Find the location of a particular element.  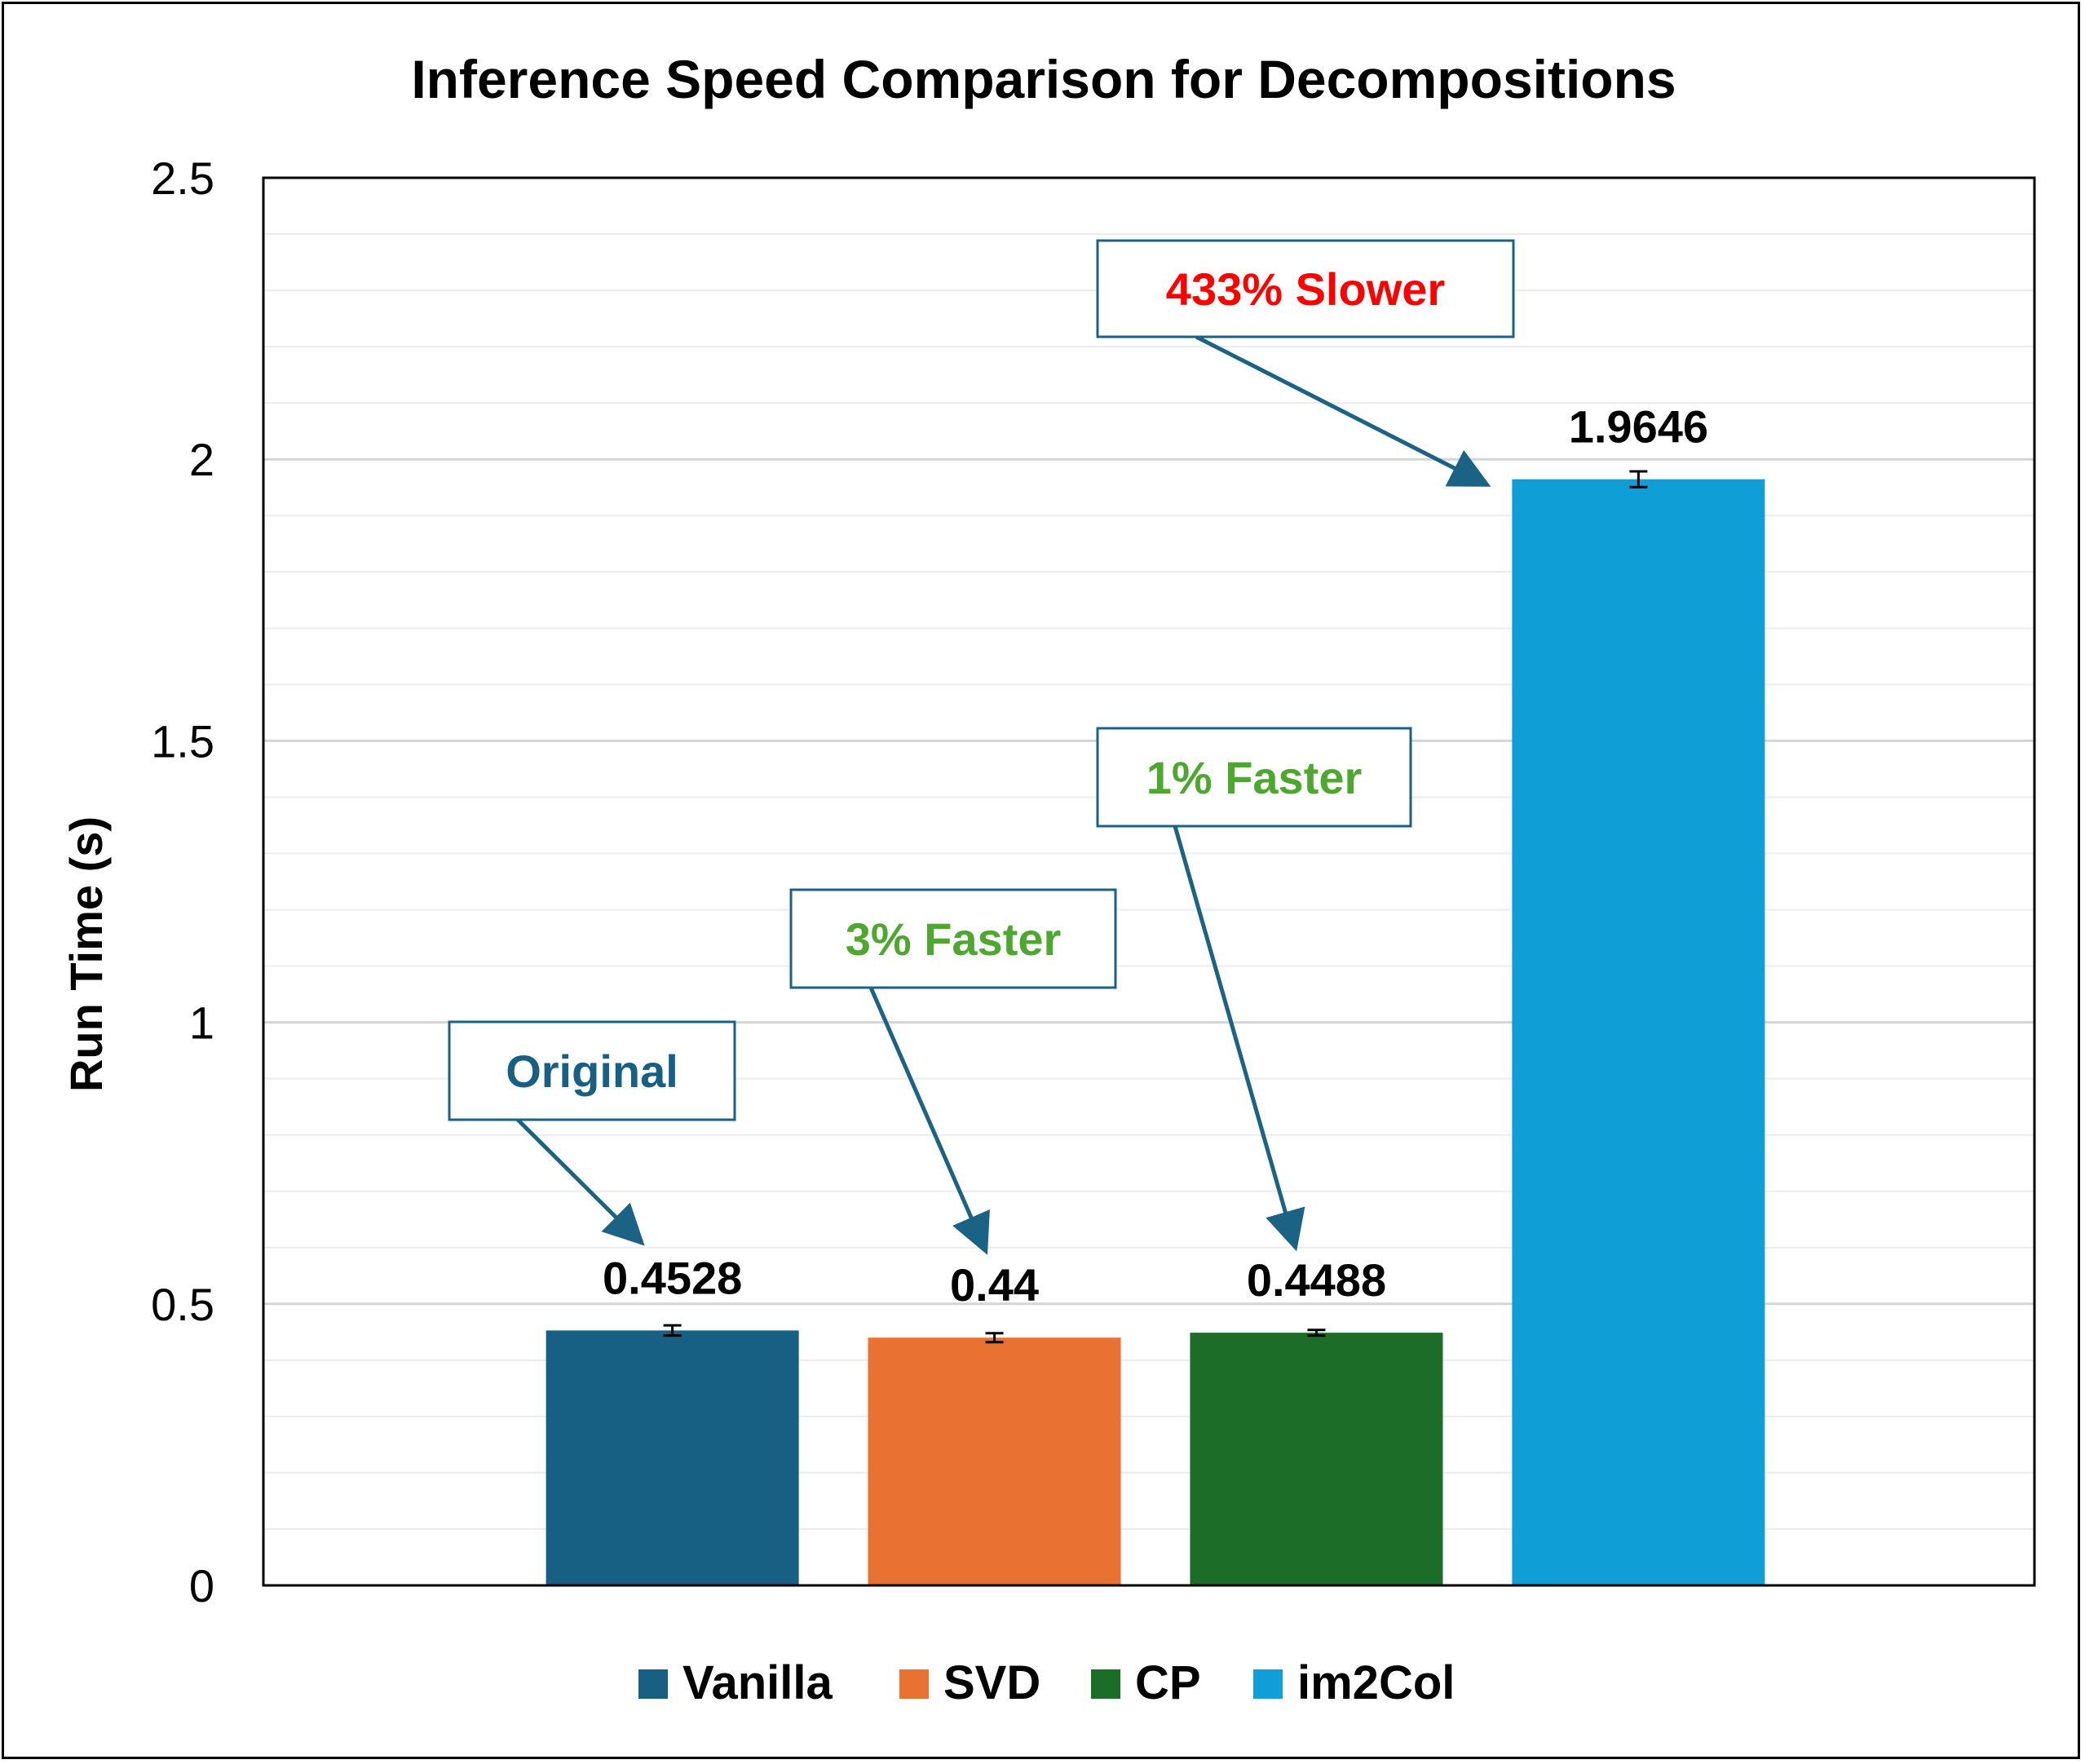

value-label: 0.4528 is located at coordinates (673, 1277).